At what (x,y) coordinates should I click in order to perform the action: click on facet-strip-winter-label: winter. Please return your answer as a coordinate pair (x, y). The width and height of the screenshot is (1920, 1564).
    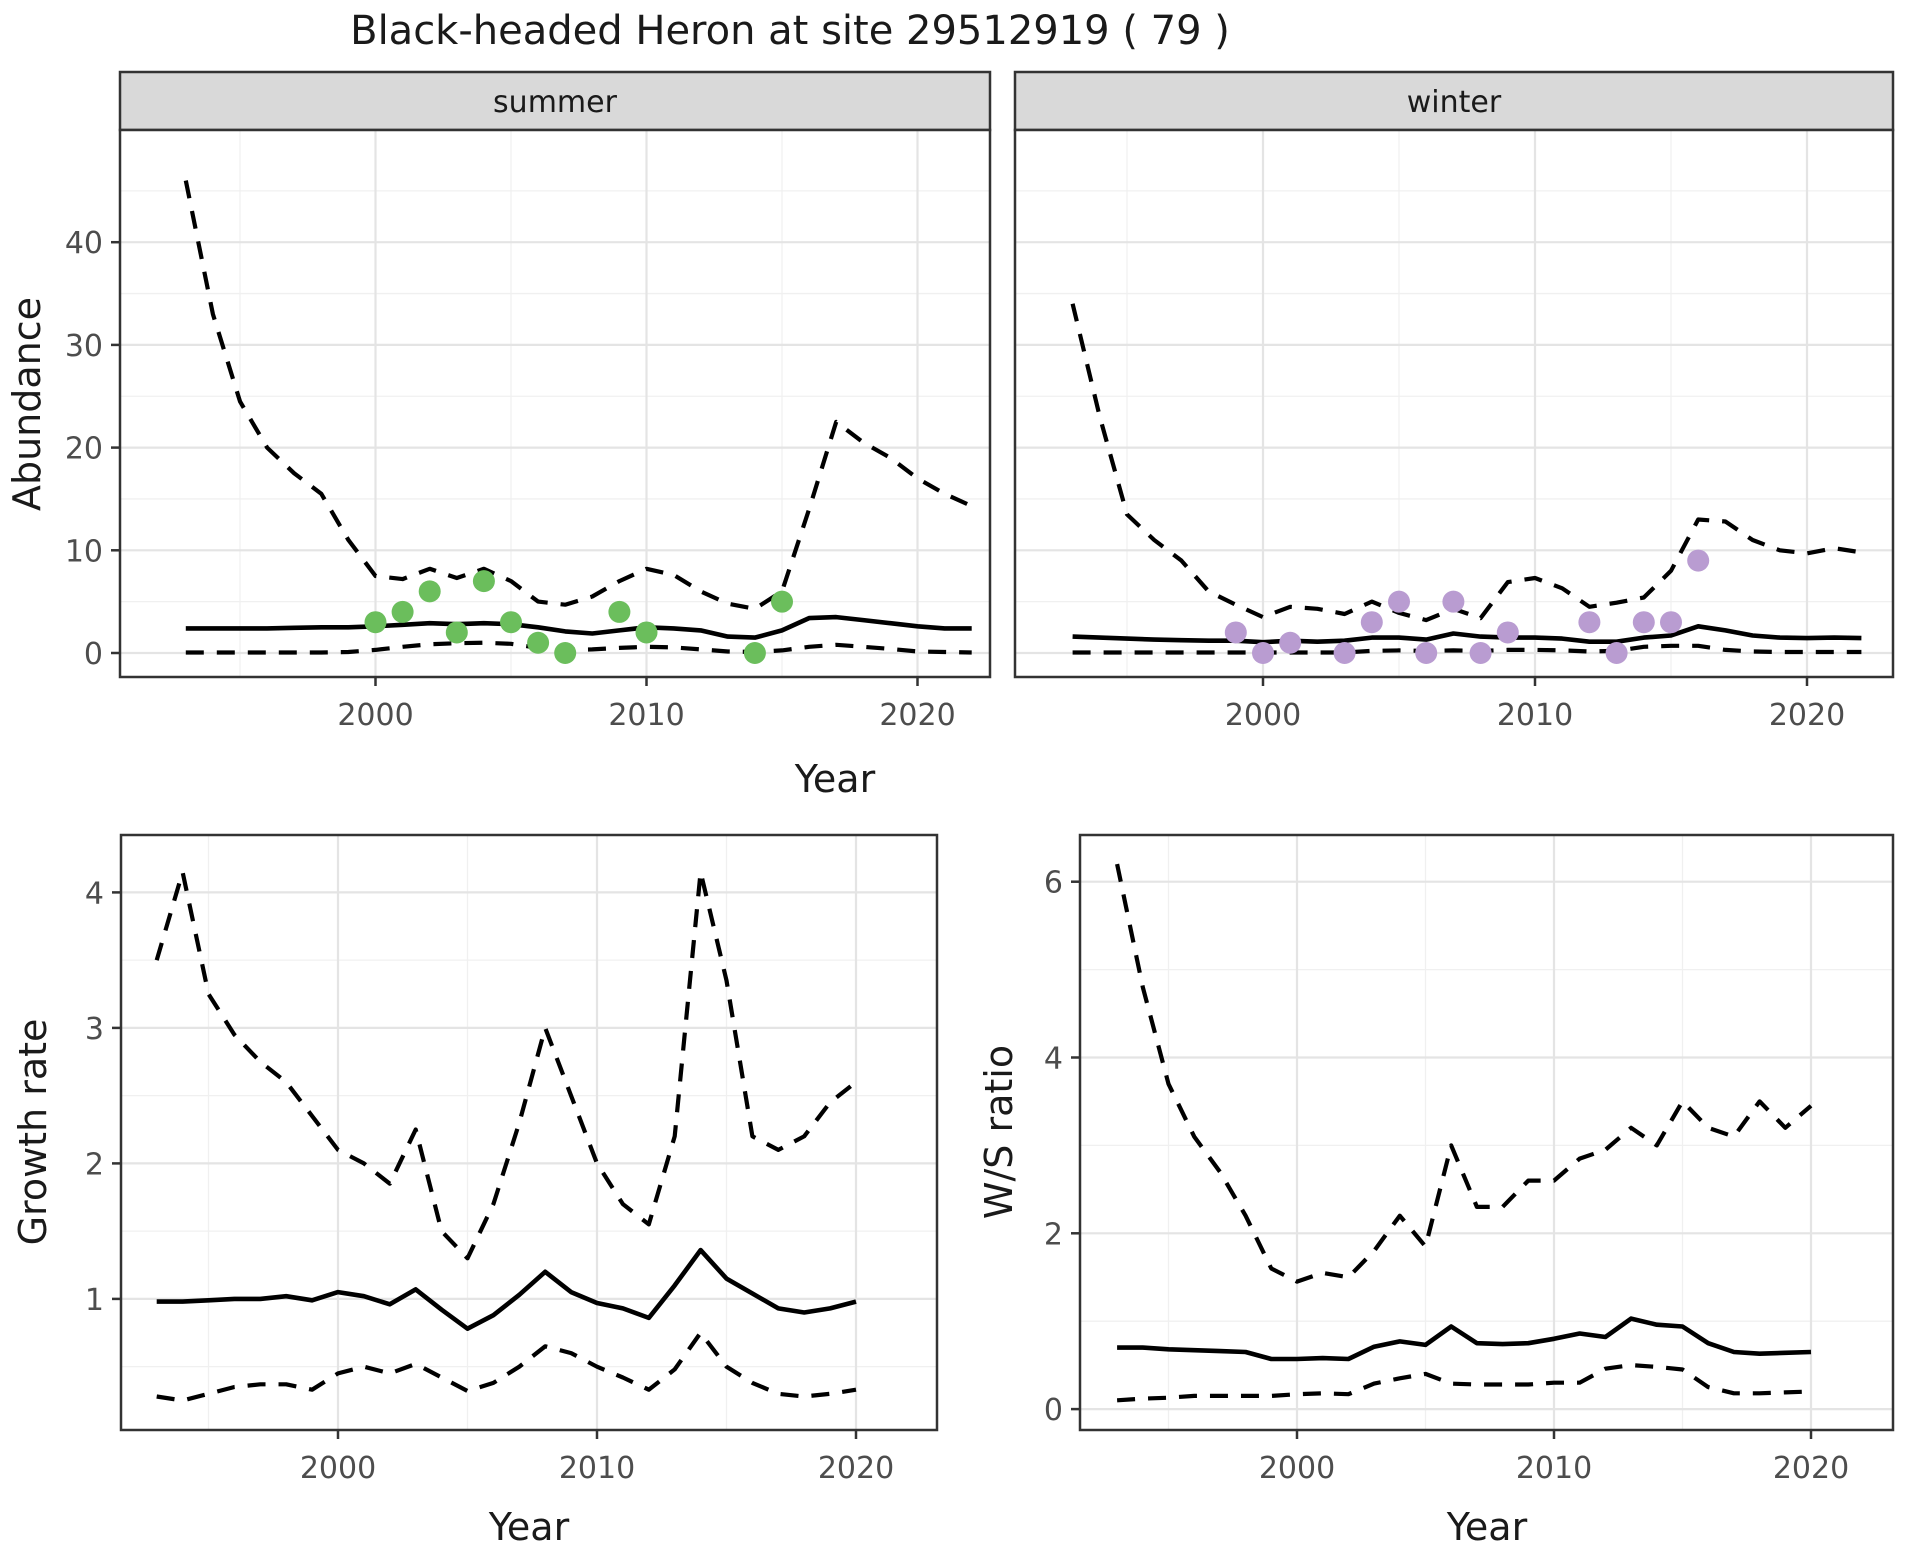
    Looking at the image, I should click on (1454, 102).